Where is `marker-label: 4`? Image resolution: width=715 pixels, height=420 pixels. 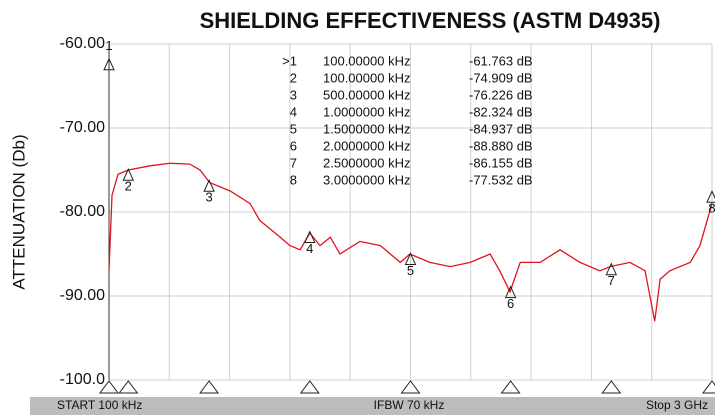
marker-label: 4 is located at coordinates (309, 248).